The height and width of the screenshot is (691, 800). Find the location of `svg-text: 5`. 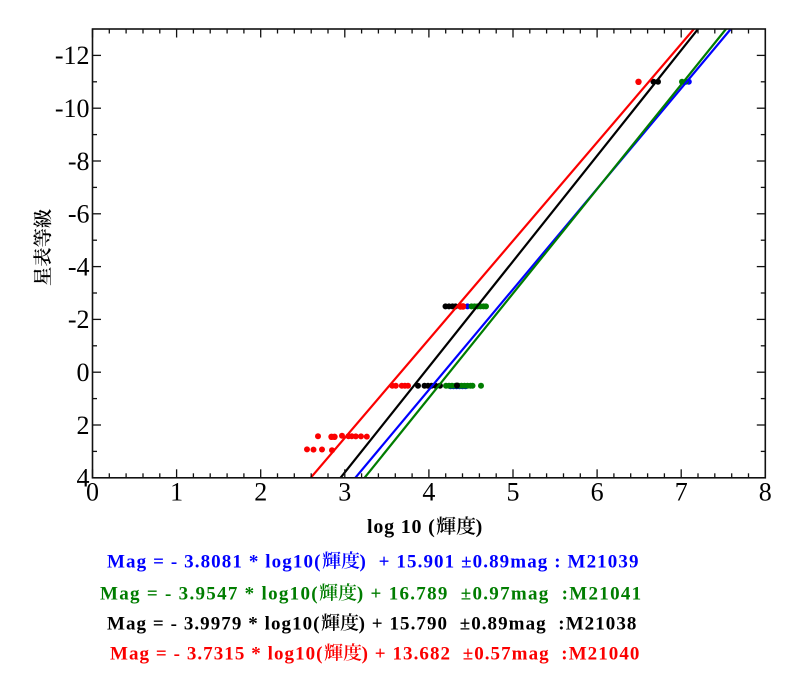

svg-text: 5 is located at coordinates (513, 492).